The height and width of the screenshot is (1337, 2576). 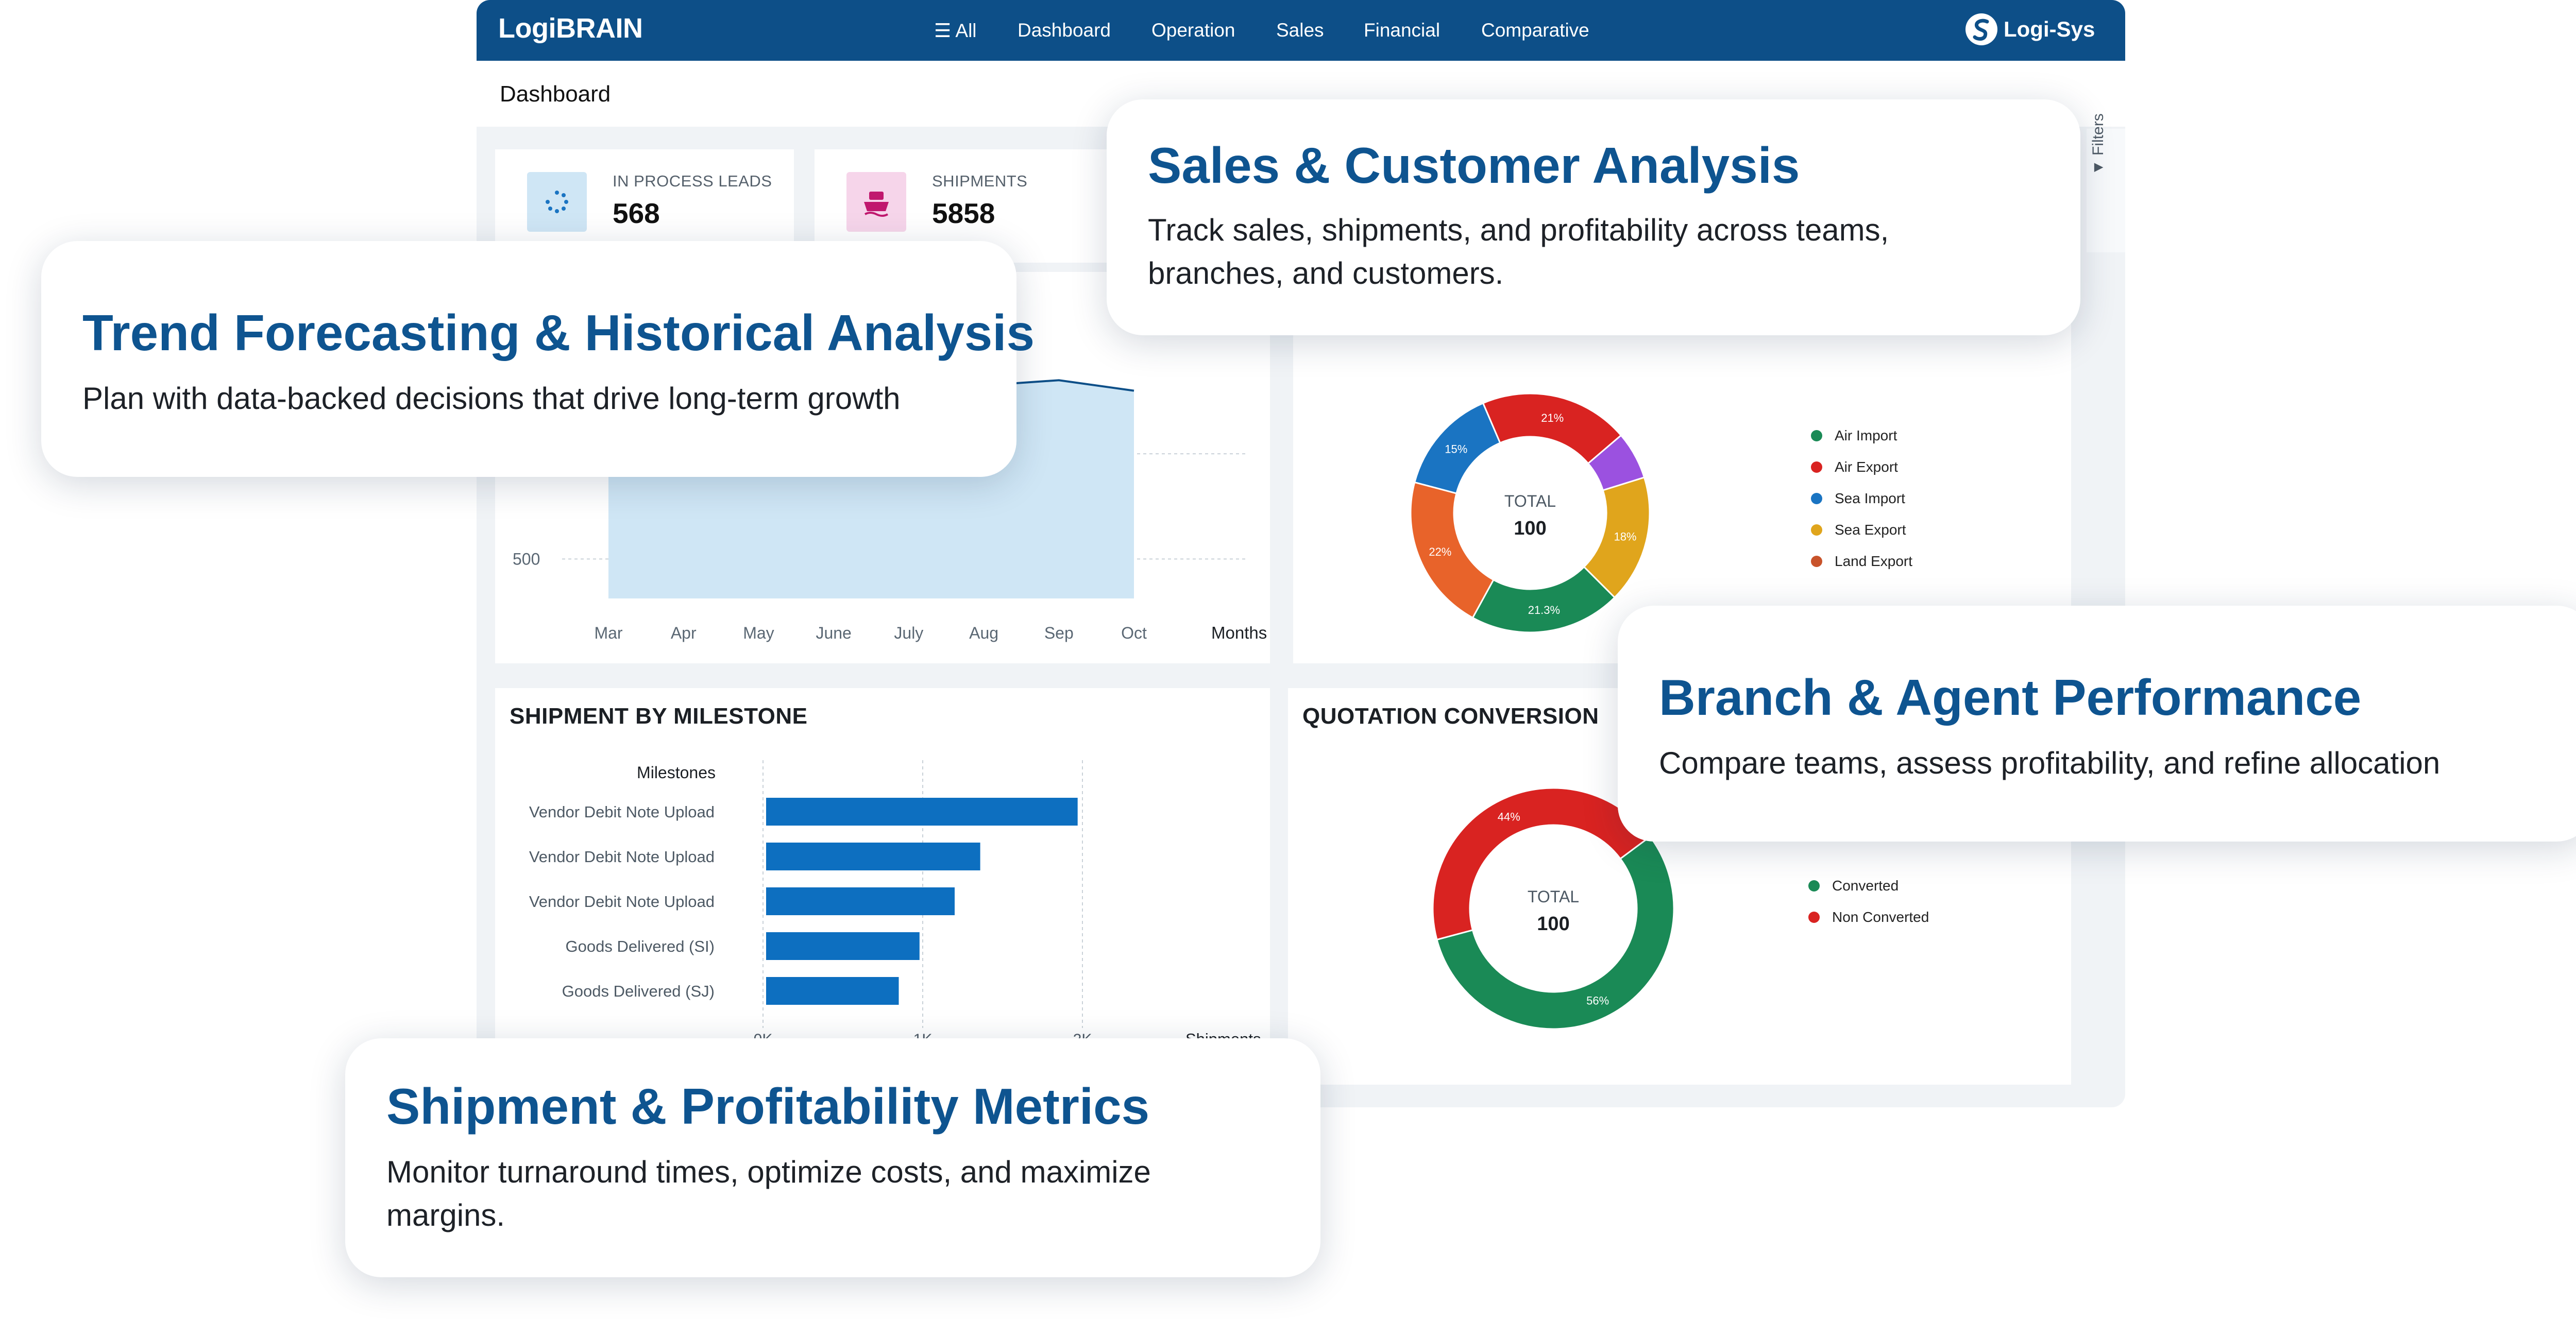 I want to click on company-logo: Logi-Sys, so click(x=2029, y=29).